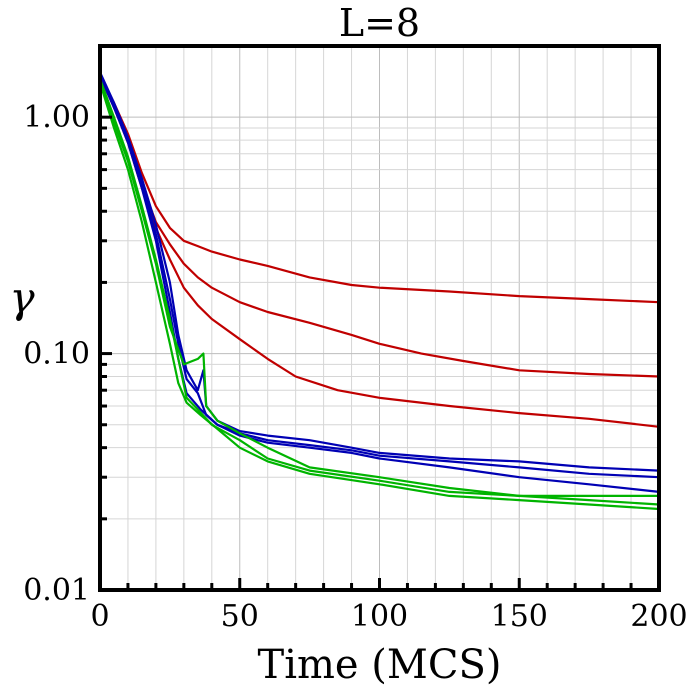 The width and height of the screenshot is (691, 696). I want to click on y-tick-label: 0.01, so click(56, 590).